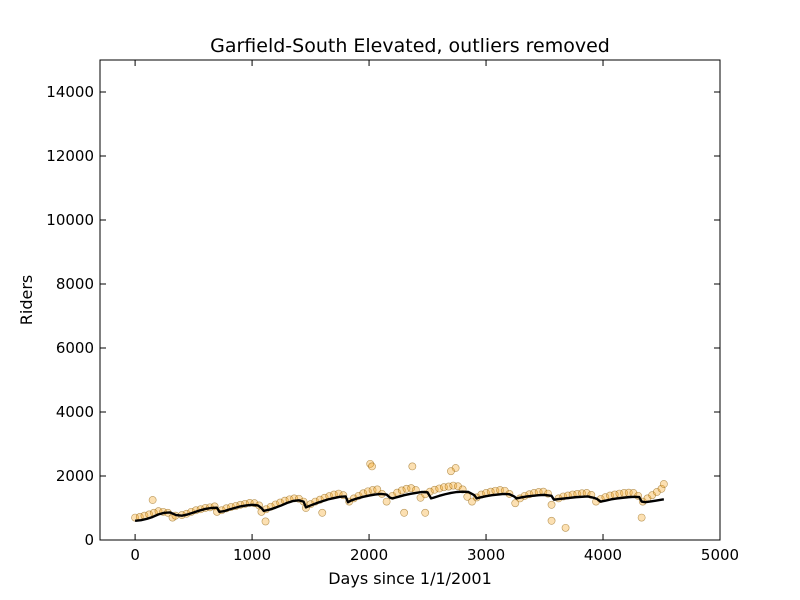 Image resolution: width=800 pixels, height=600 pixels. I want to click on x-tick-label: 1000, so click(252, 555).